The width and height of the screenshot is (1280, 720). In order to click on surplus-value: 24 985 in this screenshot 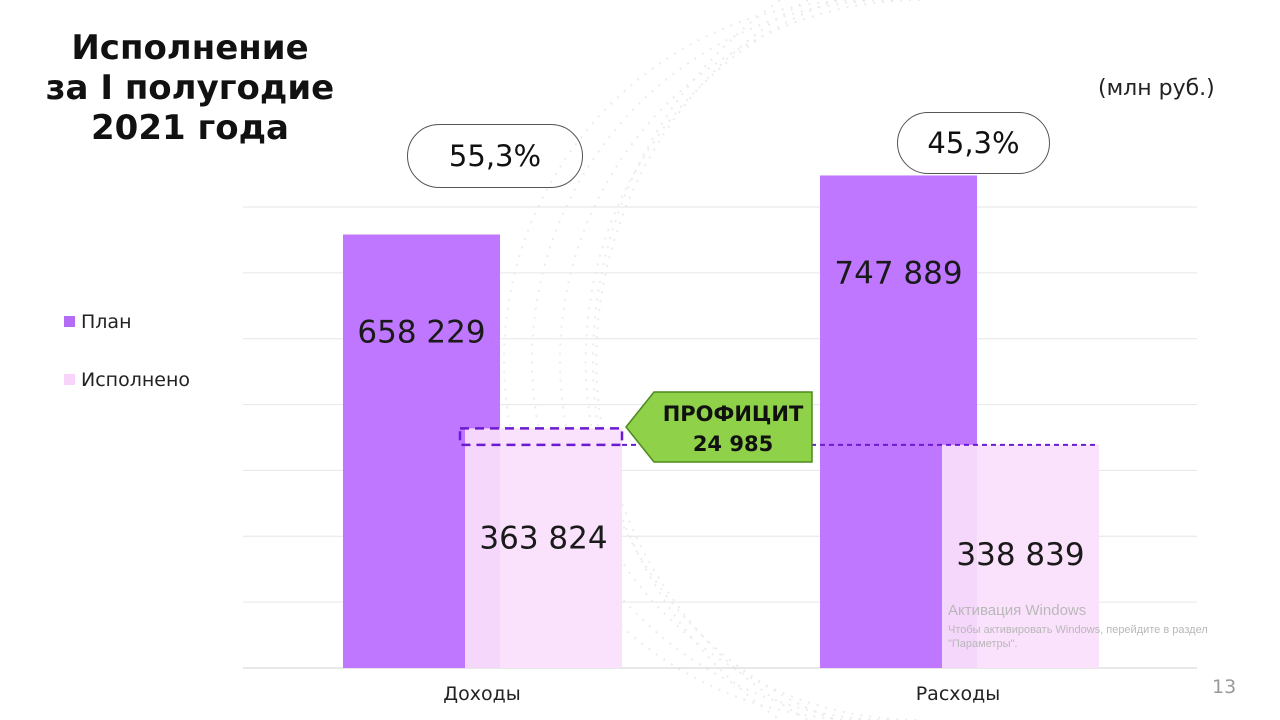, I will do `click(733, 444)`.